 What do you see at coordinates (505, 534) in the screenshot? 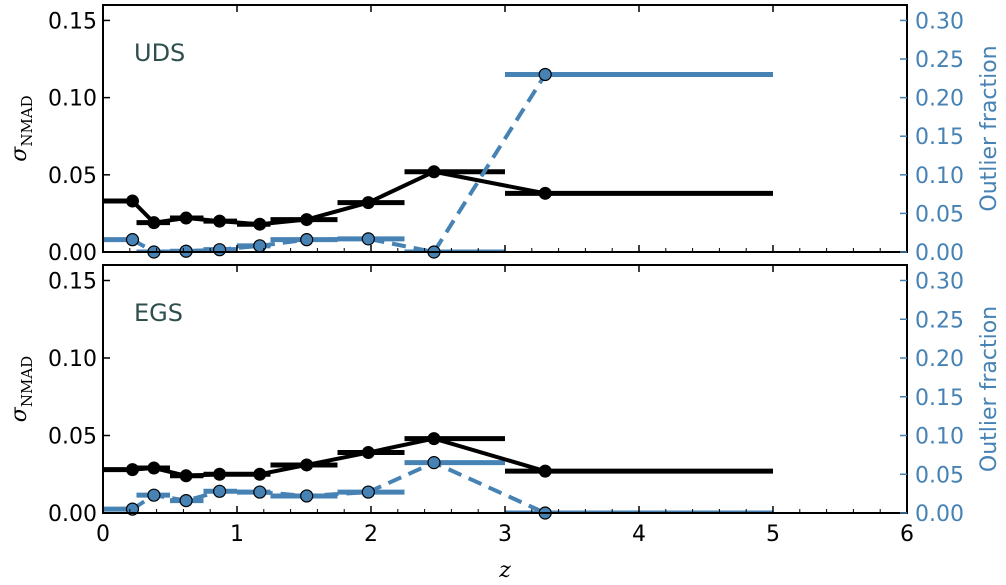
I see `x-tick-label: 3` at bounding box center [505, 534].